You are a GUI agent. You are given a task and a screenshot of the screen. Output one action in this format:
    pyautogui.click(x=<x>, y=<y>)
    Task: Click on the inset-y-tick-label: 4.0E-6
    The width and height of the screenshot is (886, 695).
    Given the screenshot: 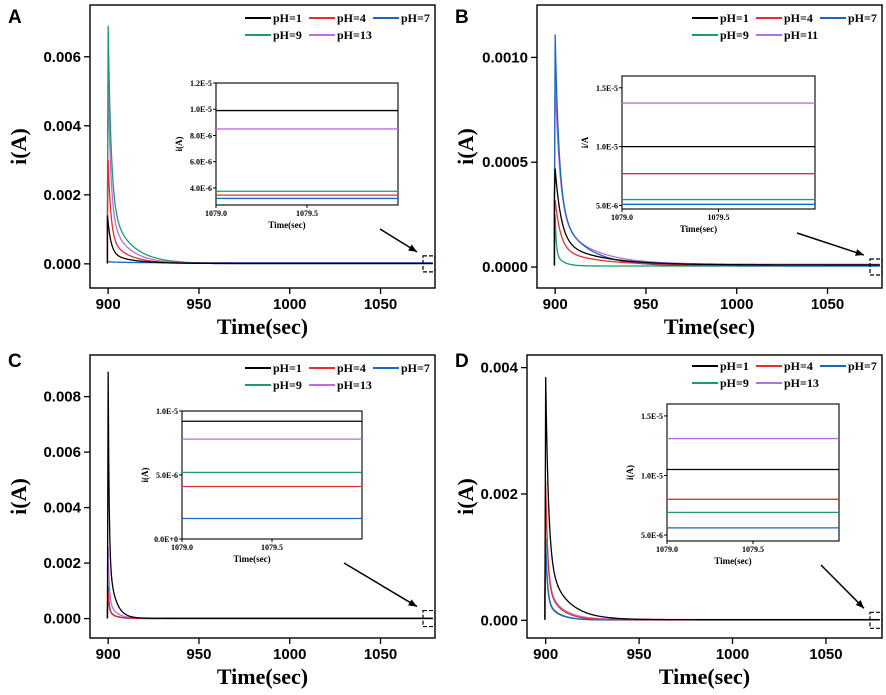 What is the action you would take?
    pyautogui.click(x=201, y=188)
    